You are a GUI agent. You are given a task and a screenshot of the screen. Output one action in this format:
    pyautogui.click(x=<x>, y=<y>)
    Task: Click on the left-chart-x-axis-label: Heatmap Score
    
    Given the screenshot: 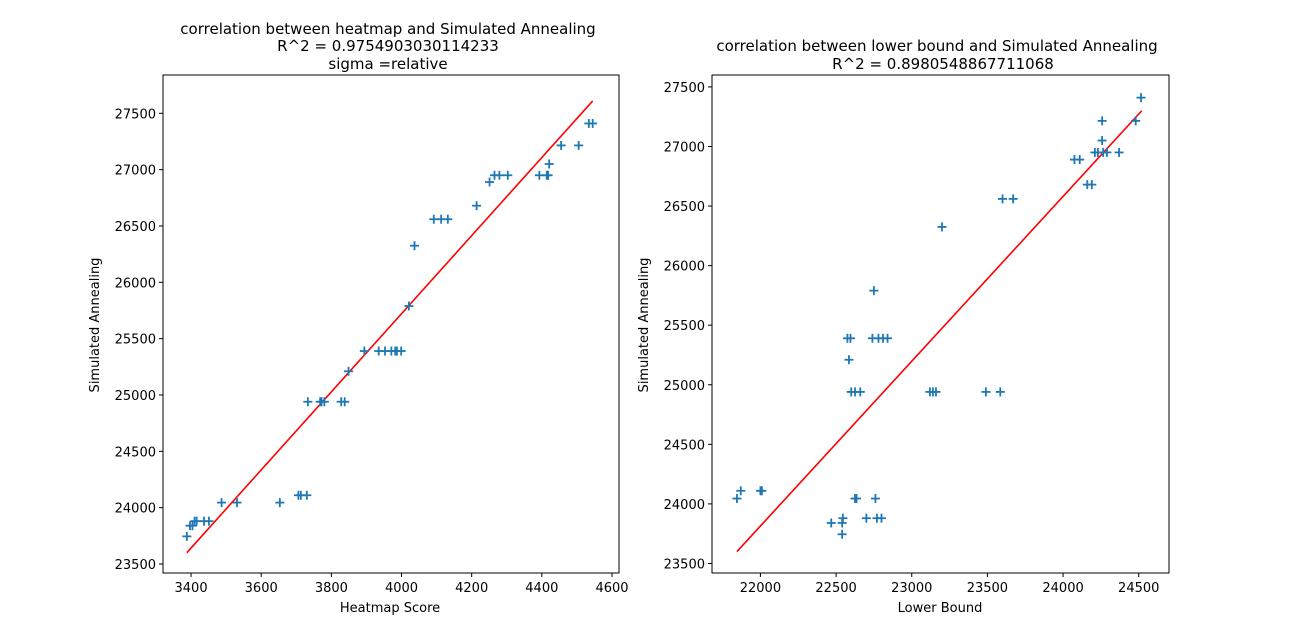 What is the action you would take?
    pyautogui.click(x=390, y=608)
    